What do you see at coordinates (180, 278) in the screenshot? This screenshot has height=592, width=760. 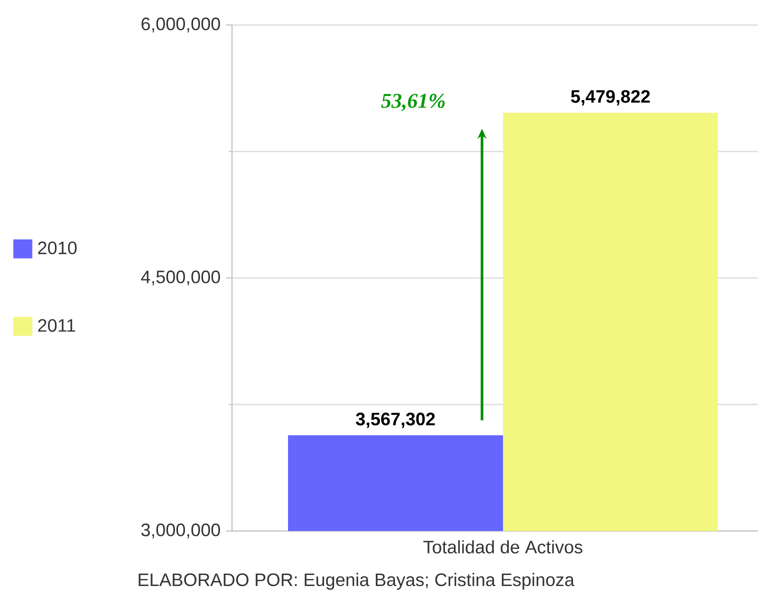 I see `y-tick-label: 4,500,000` at bounding box center [180, 278].